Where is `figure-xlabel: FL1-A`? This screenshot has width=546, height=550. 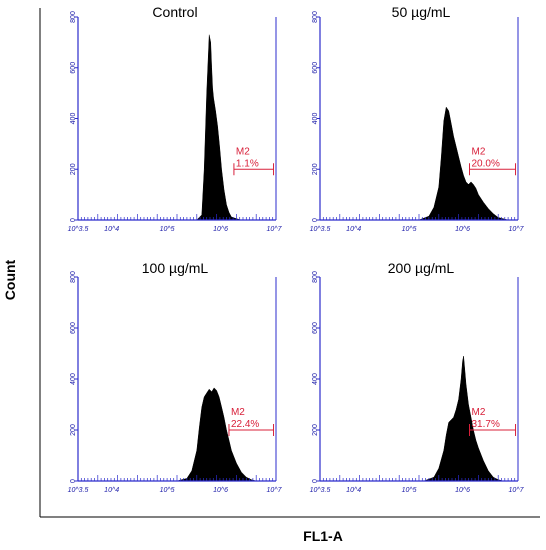
figure-xlabel: FL1-A is located at coordinates (323, 536).